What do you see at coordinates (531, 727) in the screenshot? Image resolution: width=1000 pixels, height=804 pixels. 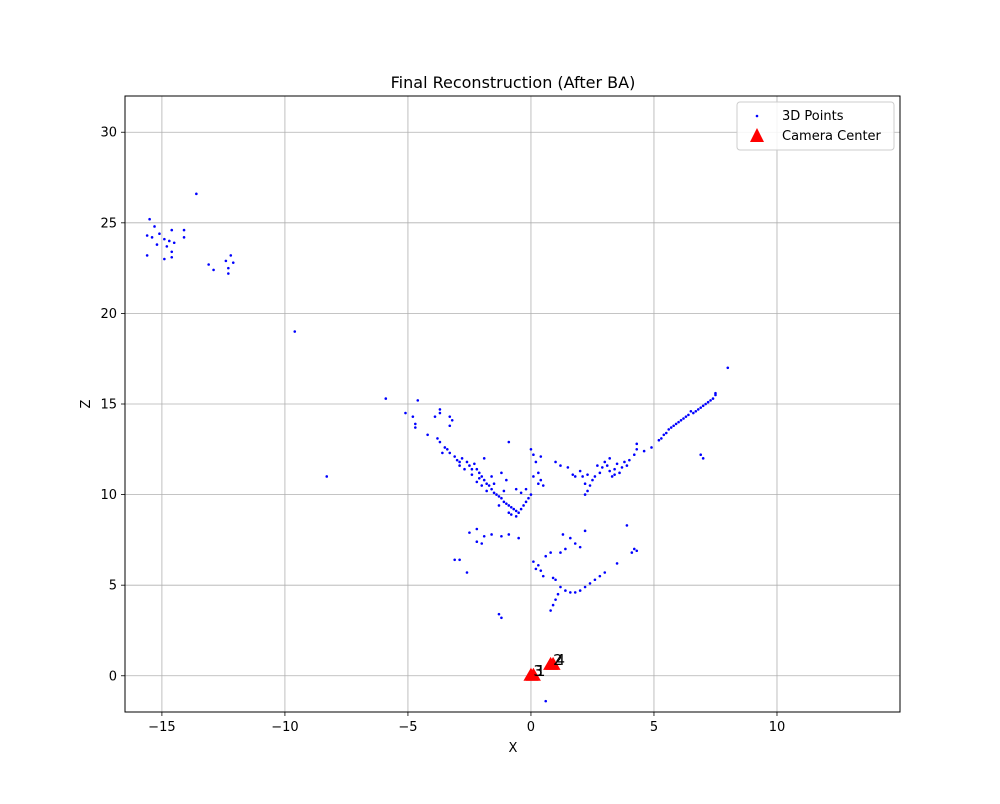 I see `x-tick-label: 0` at bounding box center [531, 727].